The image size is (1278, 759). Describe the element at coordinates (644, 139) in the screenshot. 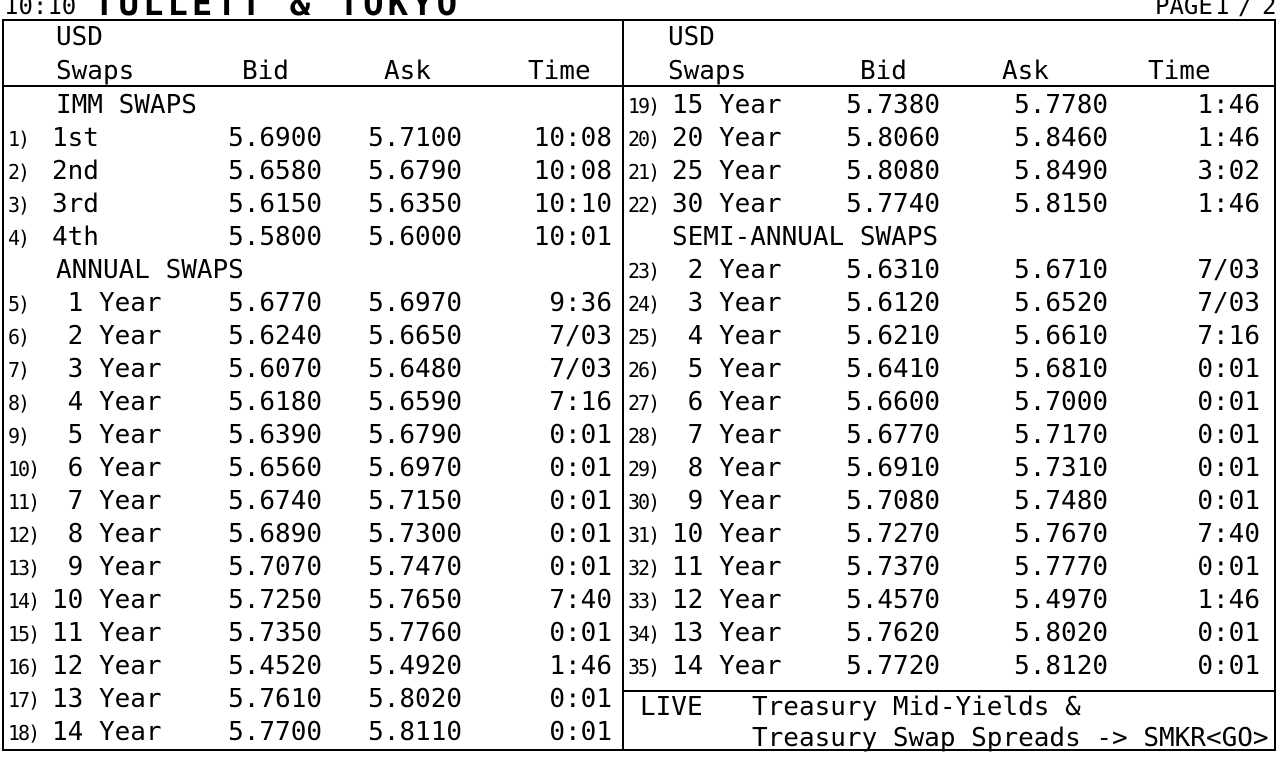

I see `row-index: 20)` at that location.